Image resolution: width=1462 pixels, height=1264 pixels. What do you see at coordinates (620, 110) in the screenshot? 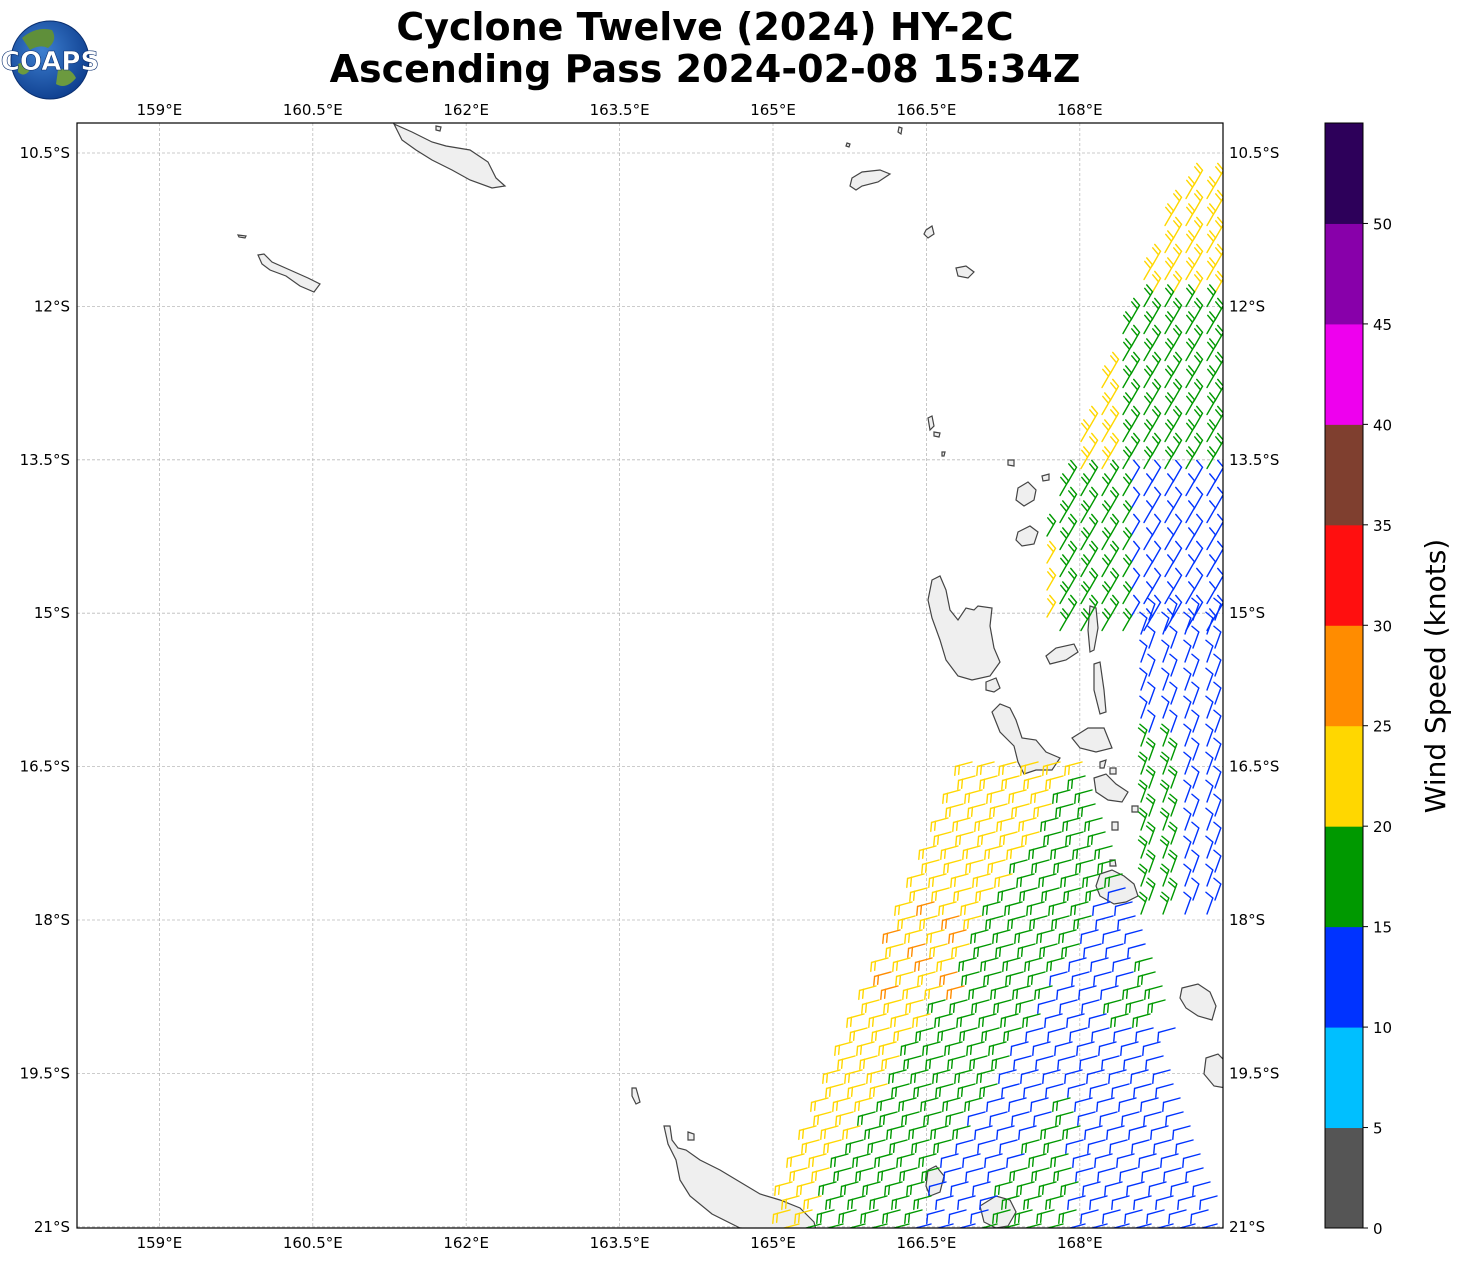
I see `lon-tick-label-top: 163.5°E` at bounding box center [620, 110].